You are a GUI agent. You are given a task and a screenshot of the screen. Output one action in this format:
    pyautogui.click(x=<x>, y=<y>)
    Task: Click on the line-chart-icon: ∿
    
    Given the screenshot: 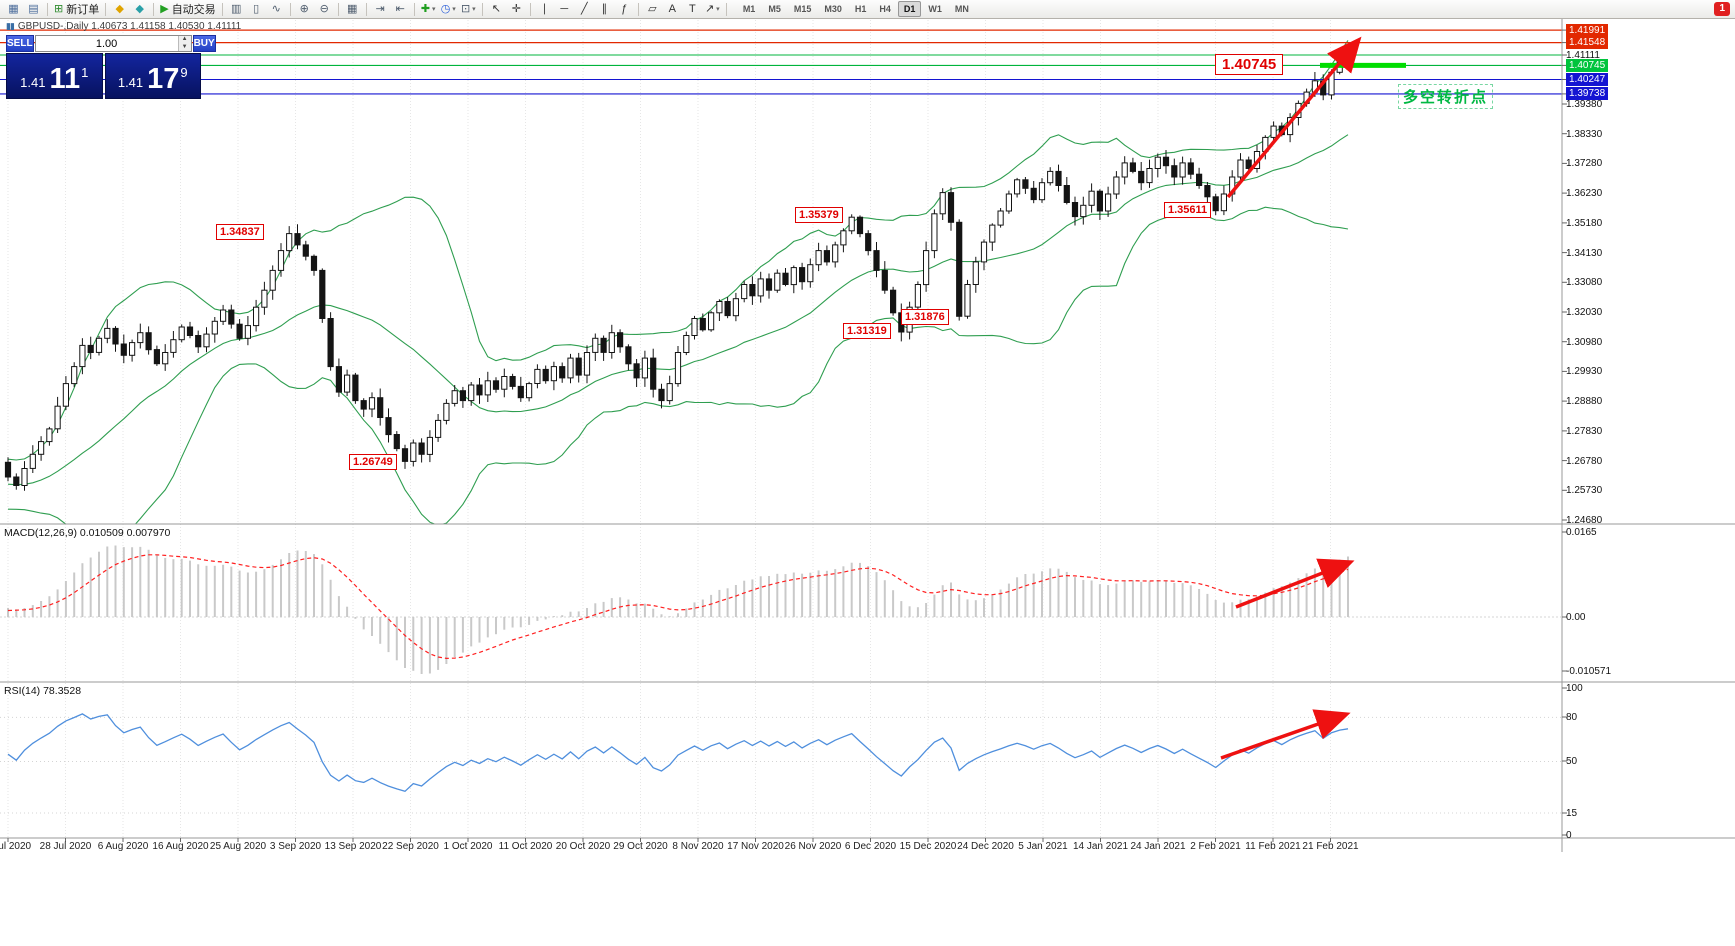 What is the action you would take?
    pyautogui.click(x=276, y=9)
    